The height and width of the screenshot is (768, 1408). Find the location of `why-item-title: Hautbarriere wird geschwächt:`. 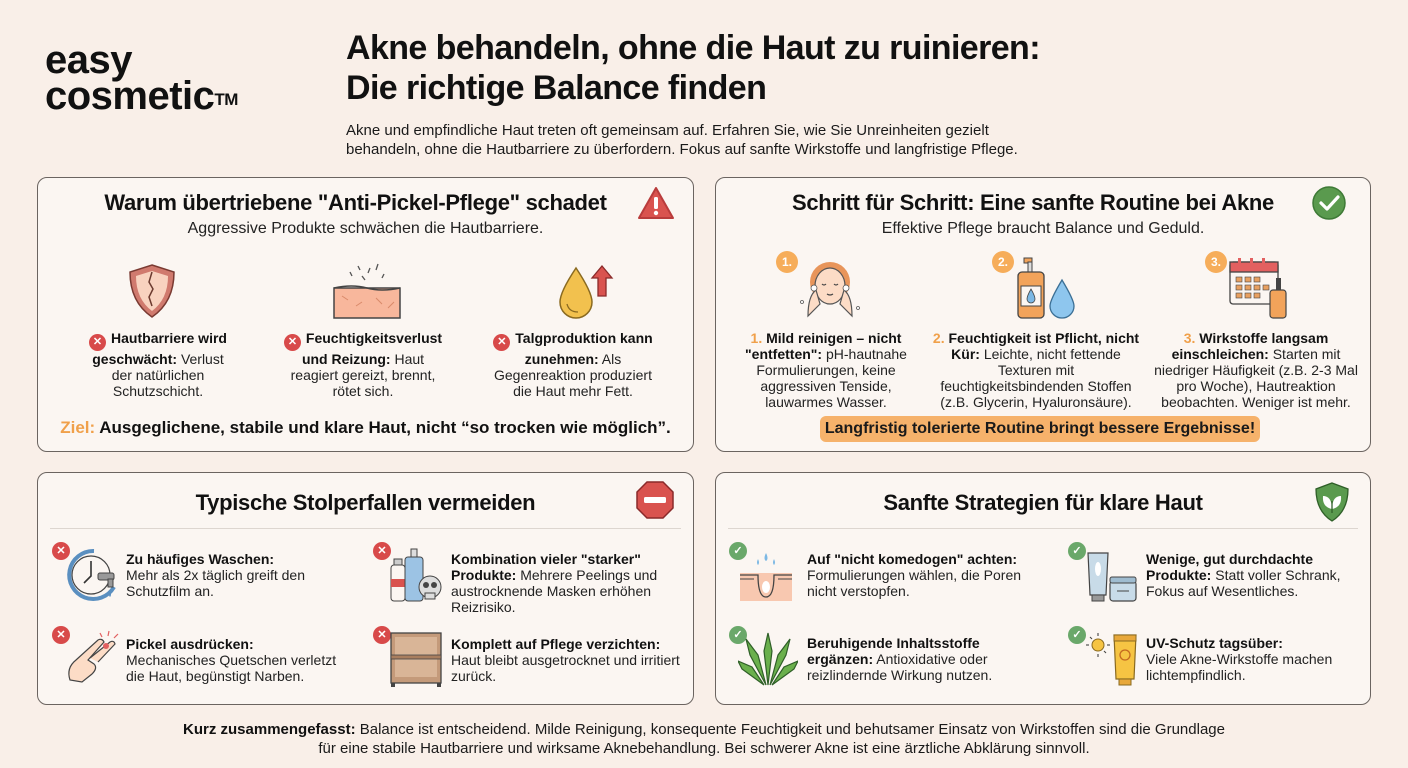

why-item-title: Hautbarriere wird geschwächt: is located at coordinates (159, 348).